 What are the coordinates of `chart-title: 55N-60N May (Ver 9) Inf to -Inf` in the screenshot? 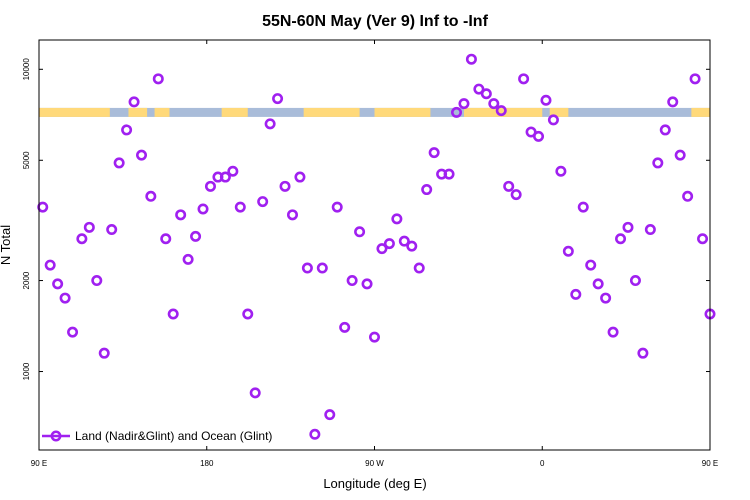 It's located at (375, 21).